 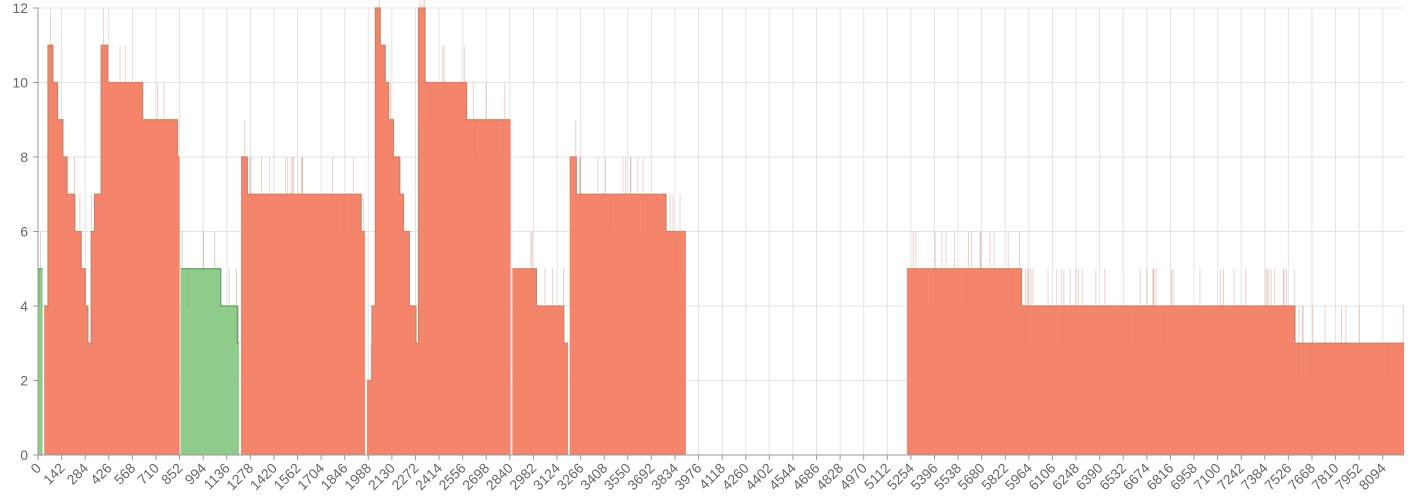 What do you see at coordinates (125, 474) in the screenshot?
I see `x-tick-label: 568` at bounding box center [125, 474].